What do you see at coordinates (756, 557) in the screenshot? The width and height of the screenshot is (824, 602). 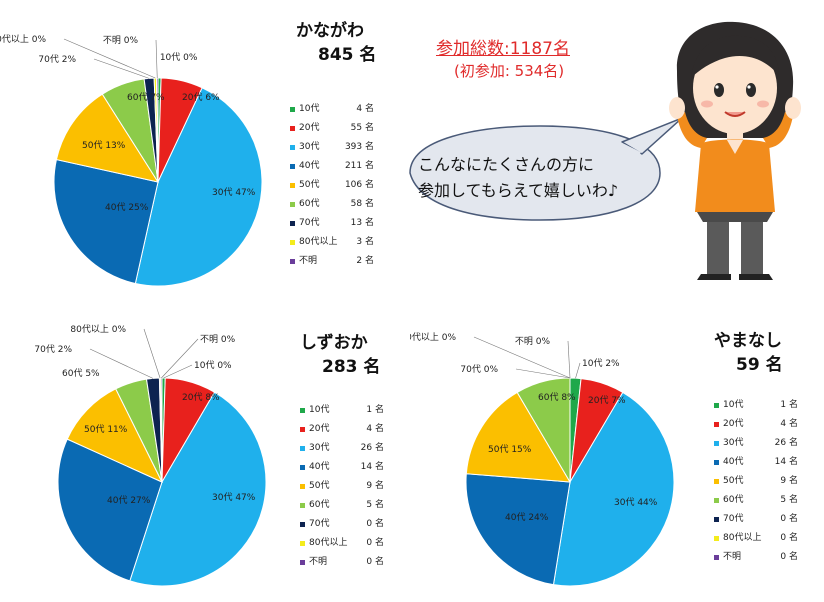 I see `yamanashi-legend-row-unknown: 不明 0 名` at bounding box center [756, 557].